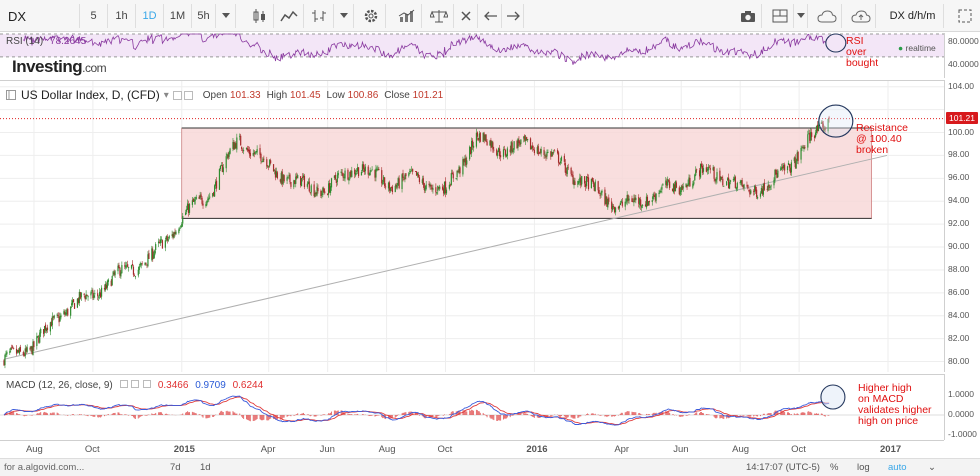  I want to click on bars-icon, so click(319, 16).